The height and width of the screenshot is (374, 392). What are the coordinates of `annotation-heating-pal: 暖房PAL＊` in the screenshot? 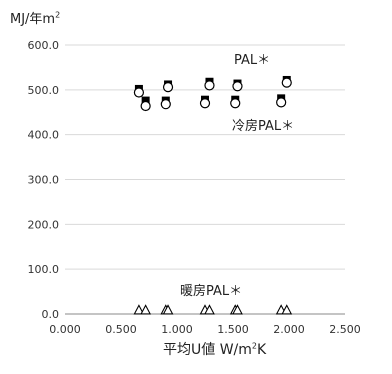 It's located at (211, 291).